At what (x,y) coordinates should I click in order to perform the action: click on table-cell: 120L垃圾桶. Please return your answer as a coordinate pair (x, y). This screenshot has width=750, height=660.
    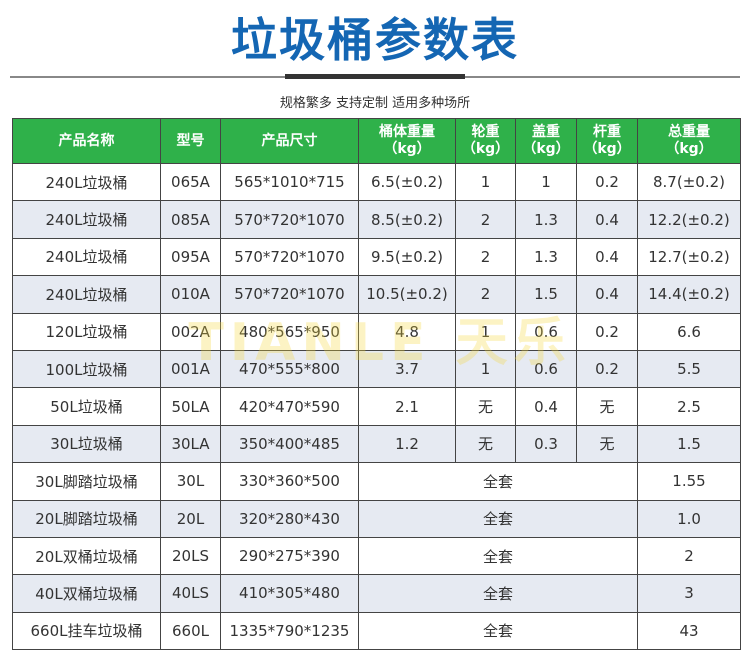
    Looking at the image, I should click on (86, 331).